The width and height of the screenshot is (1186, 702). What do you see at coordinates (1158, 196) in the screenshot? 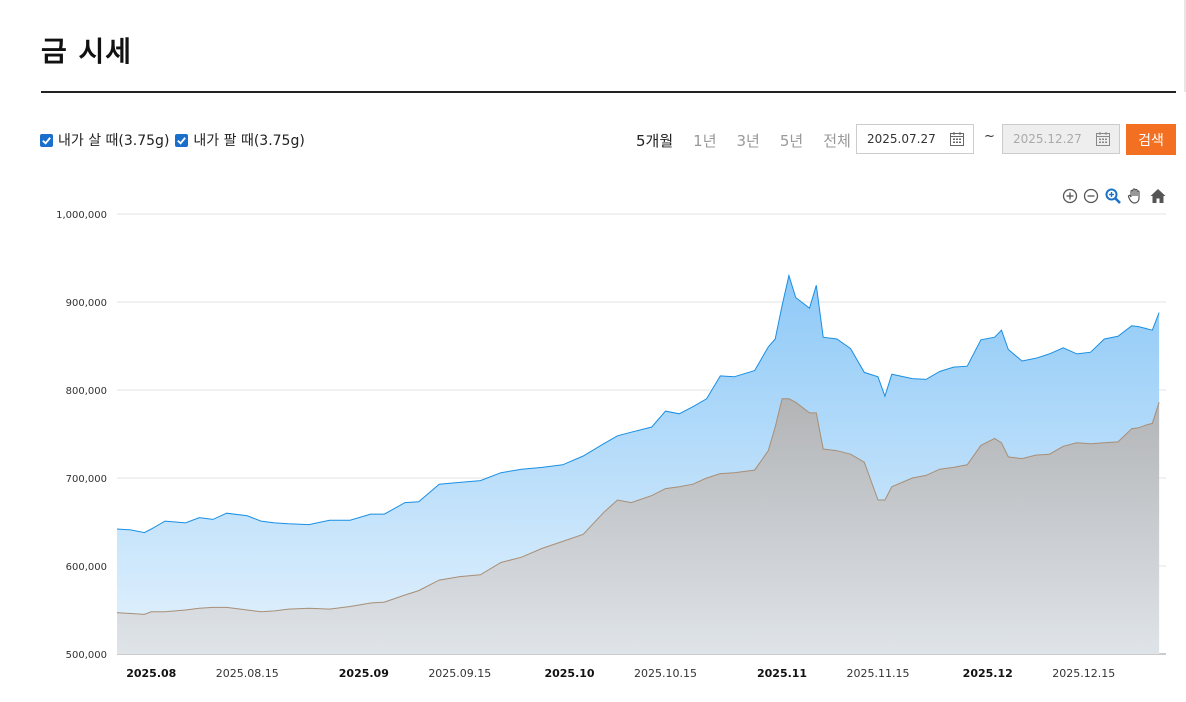
I see `home-icon` at bounding box center [1158, 196].